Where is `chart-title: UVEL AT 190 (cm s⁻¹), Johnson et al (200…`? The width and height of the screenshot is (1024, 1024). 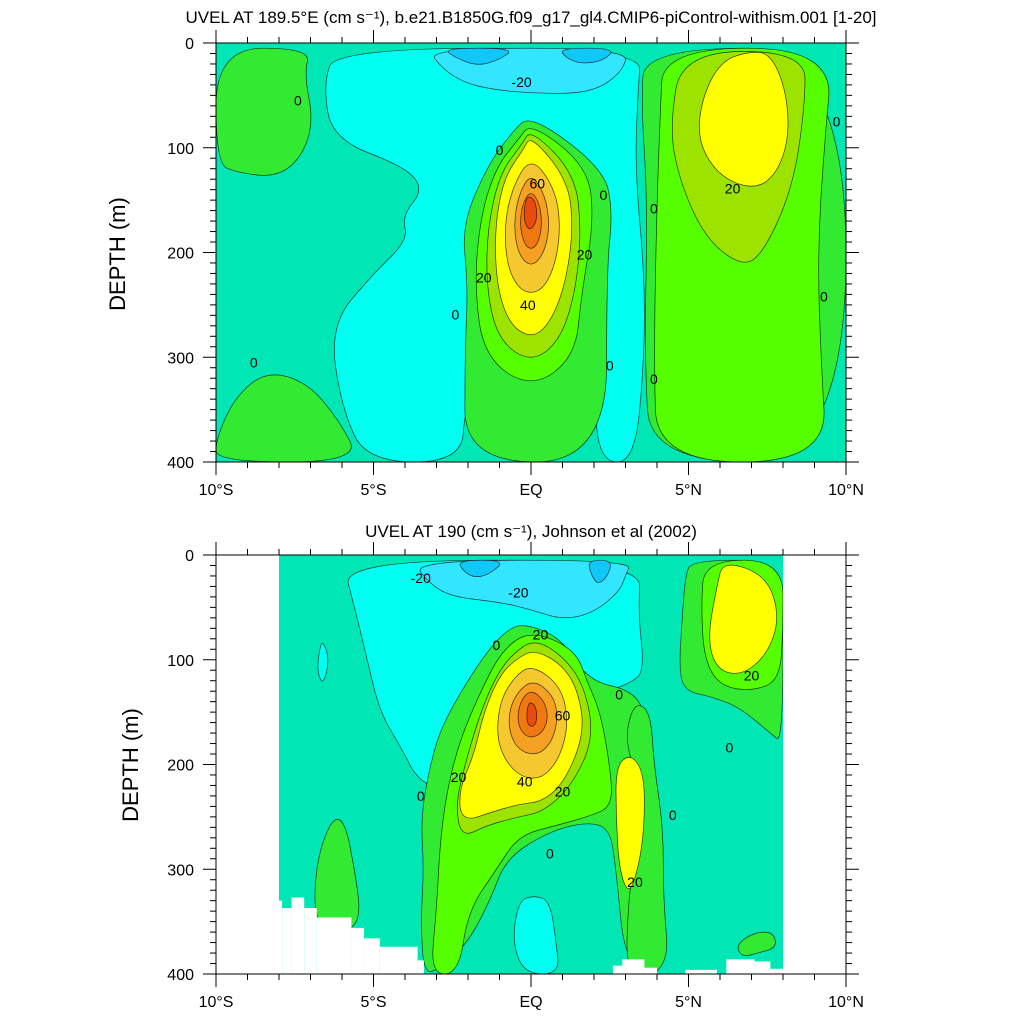 chart-title: UVEL AT 190 (cm s⁻¹), Johnson et al (200… is located at coordinates (531, 531).